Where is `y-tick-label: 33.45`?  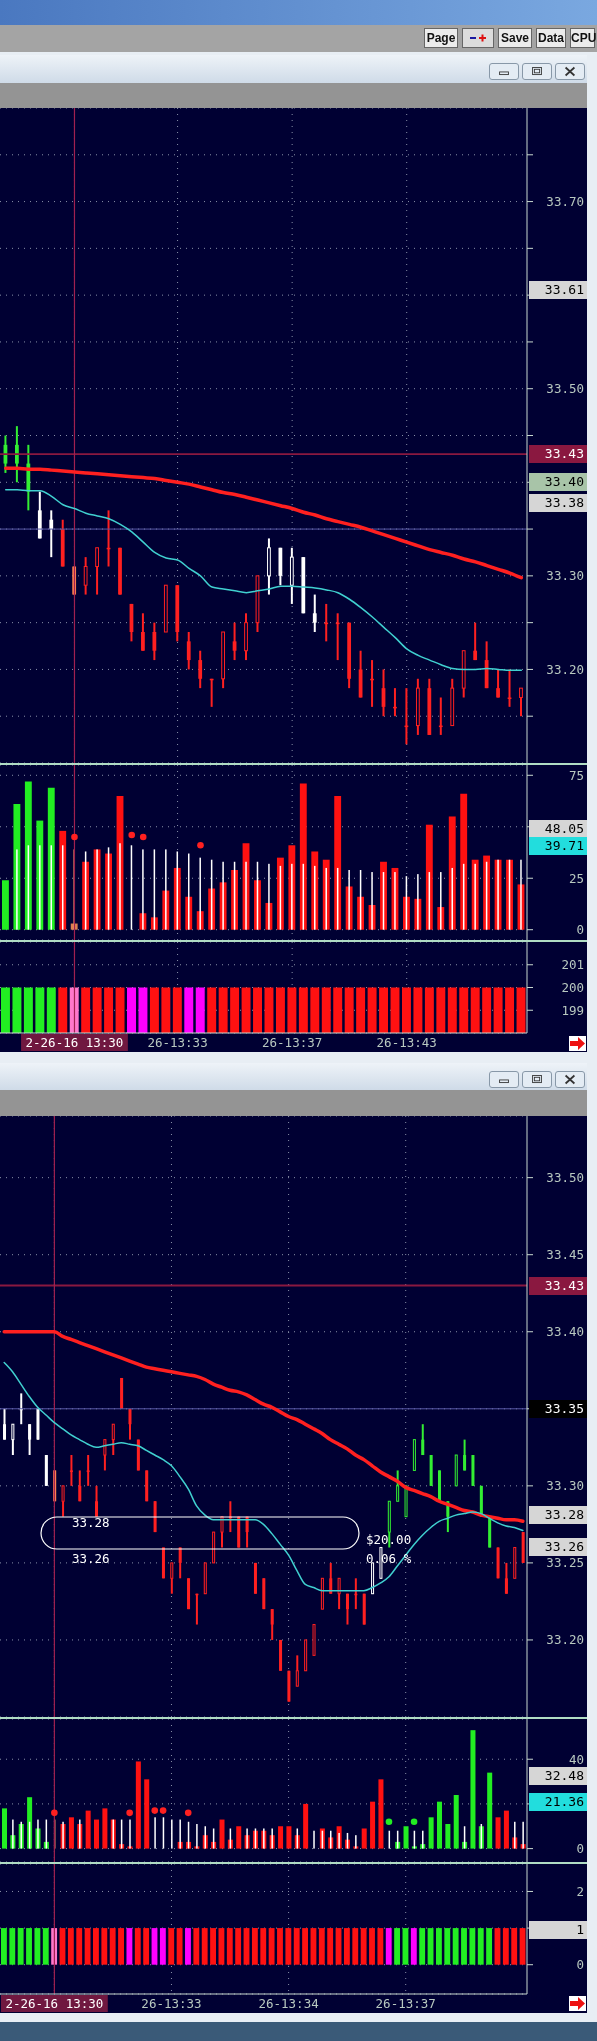
y-tick-label: 33.45 is located at coordinates (565, 1255).